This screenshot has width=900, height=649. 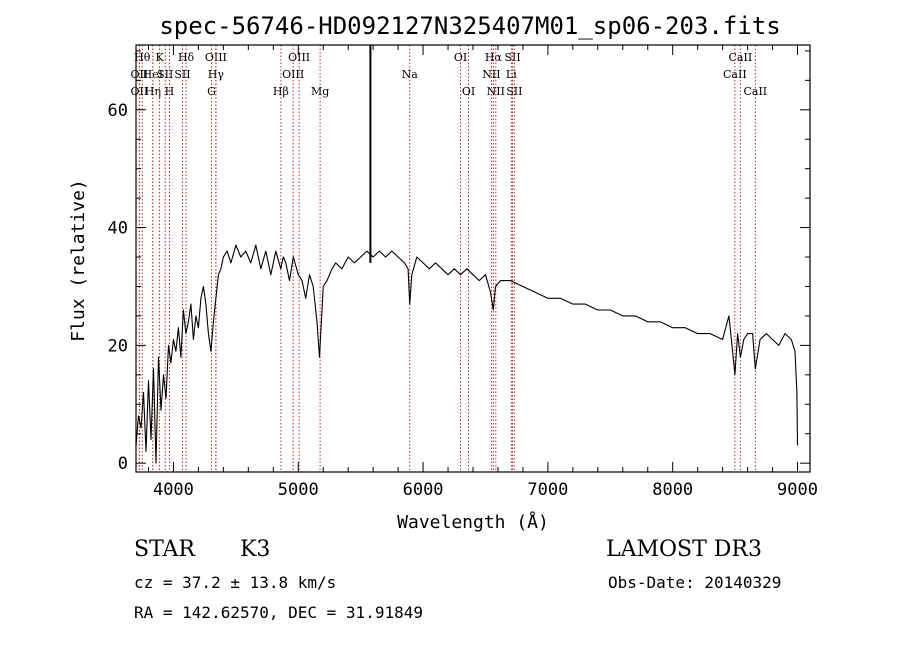 What do you see at coordinates (468, 91) in the screenshot?
I see `line-label-19: OI` at bounding box center [468, 91].